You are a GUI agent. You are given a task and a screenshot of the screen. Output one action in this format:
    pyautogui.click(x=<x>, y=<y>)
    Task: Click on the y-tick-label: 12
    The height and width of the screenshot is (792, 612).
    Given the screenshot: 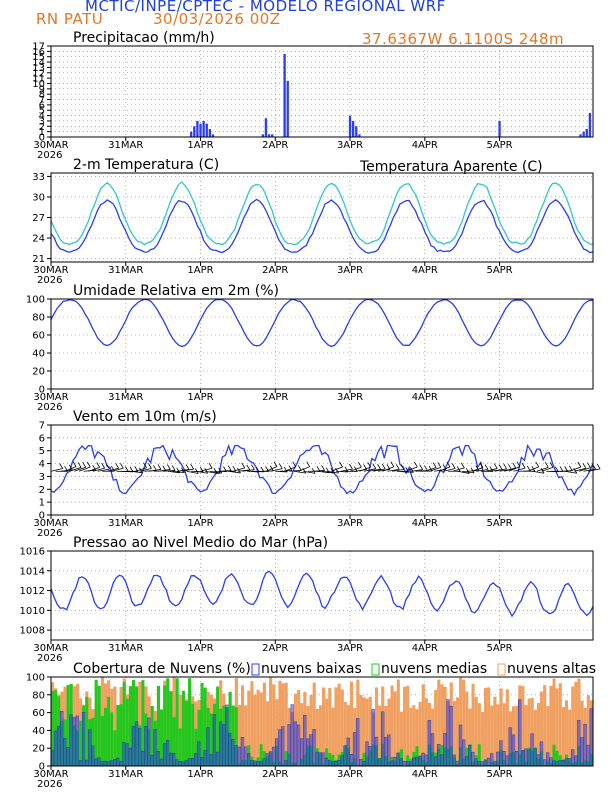 What is the action you would take?
    pyautogui.click(x=38, y=73)
    